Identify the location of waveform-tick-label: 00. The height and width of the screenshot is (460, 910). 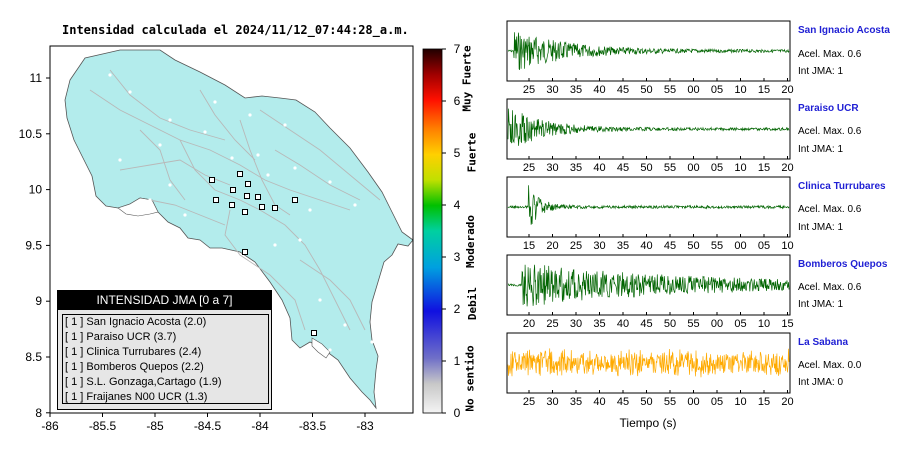
(717, 324).